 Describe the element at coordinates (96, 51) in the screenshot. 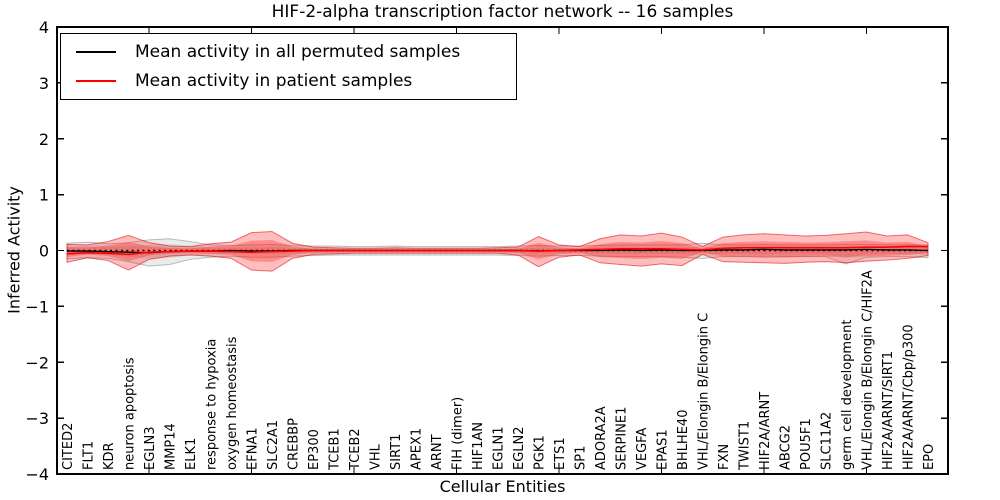

I see `legend-line-sample-permuted` at that location.